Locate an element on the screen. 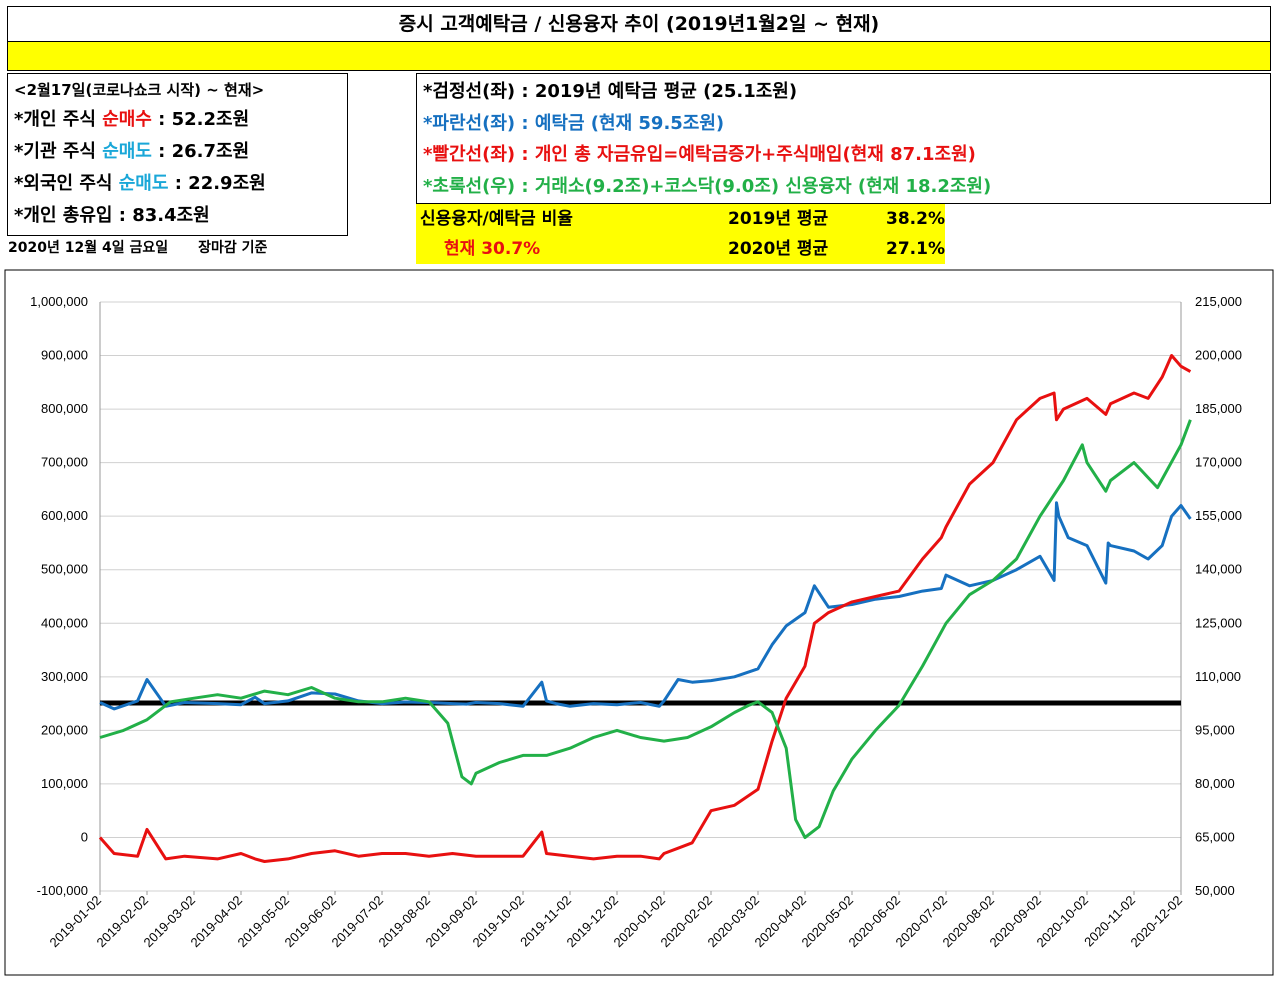  avg-2020-label: 2020년 평균 is located at coordinates (778, 249).